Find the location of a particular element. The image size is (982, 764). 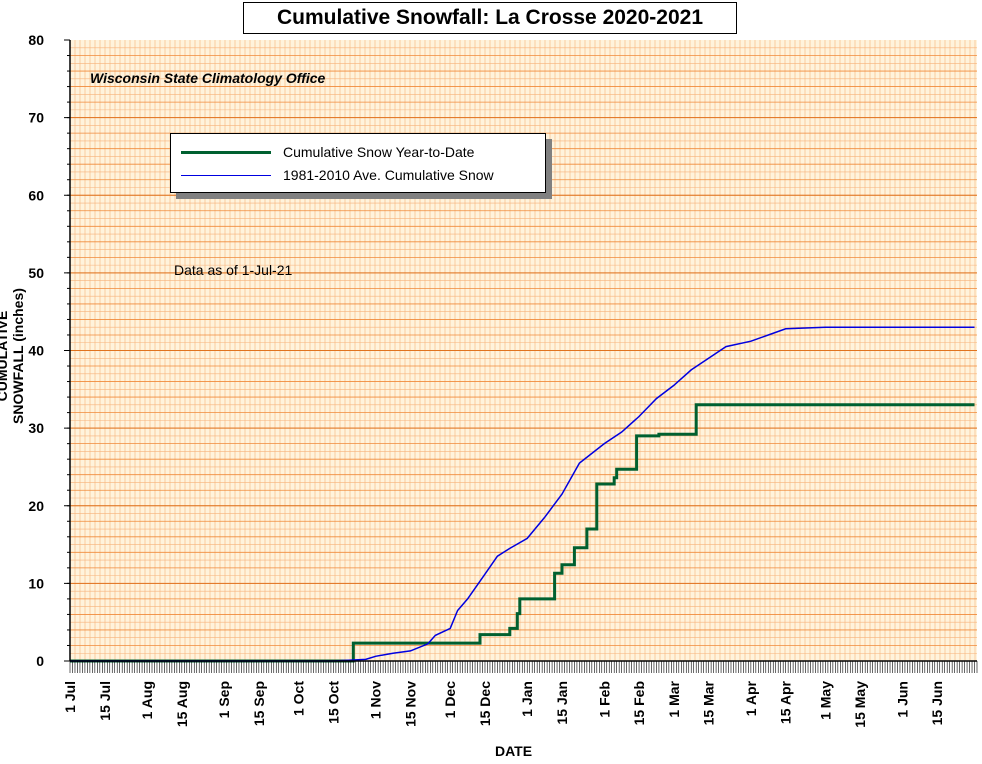

legend-swatch-average is located at coordinates (226, 175).